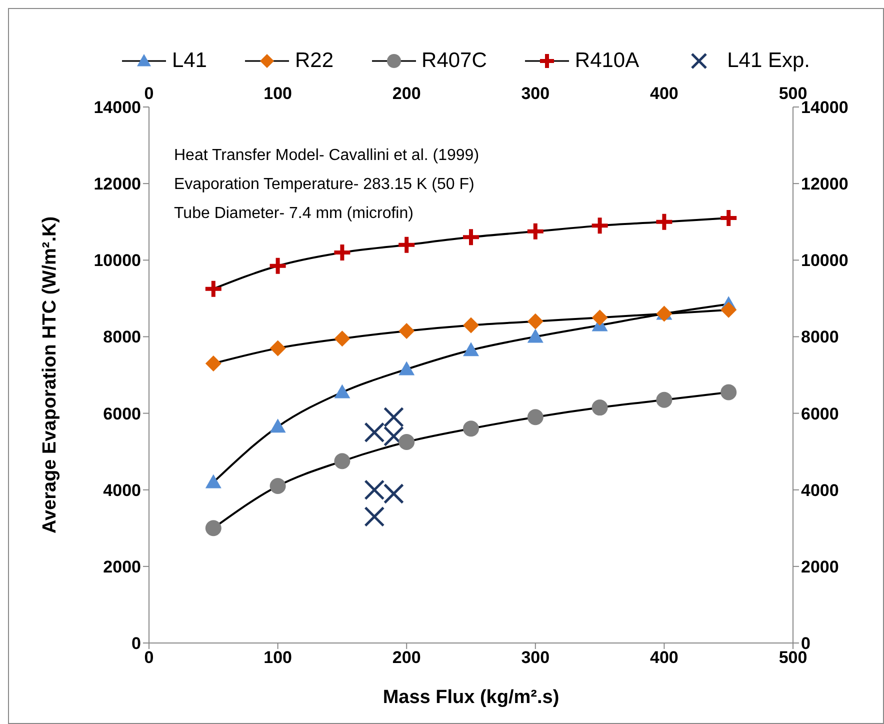 This screenshot has width=884, height=724. Describe the element at coordinates (824, 108) in the screenshot. I see `y2-tick-label: 14000` at that location.